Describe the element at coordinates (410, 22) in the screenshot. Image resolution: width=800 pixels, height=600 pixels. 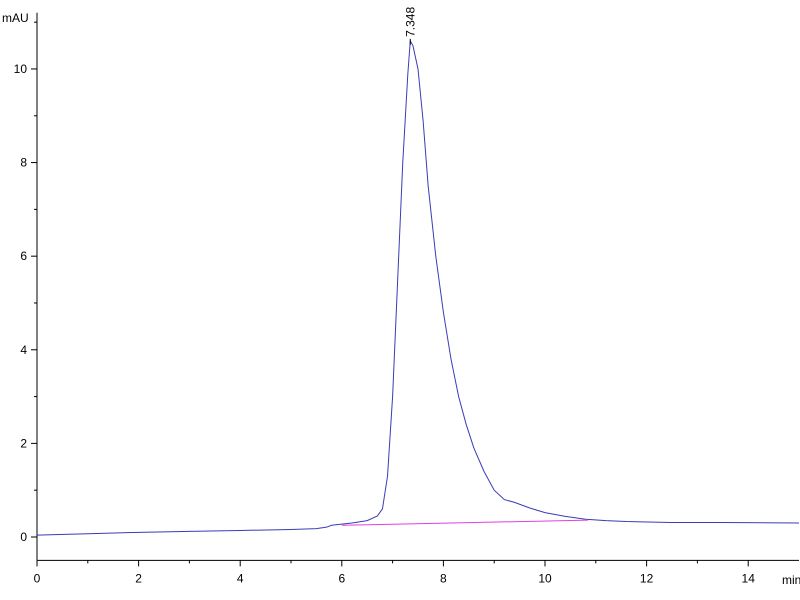
I see `peak-label: 7.348` at that location.